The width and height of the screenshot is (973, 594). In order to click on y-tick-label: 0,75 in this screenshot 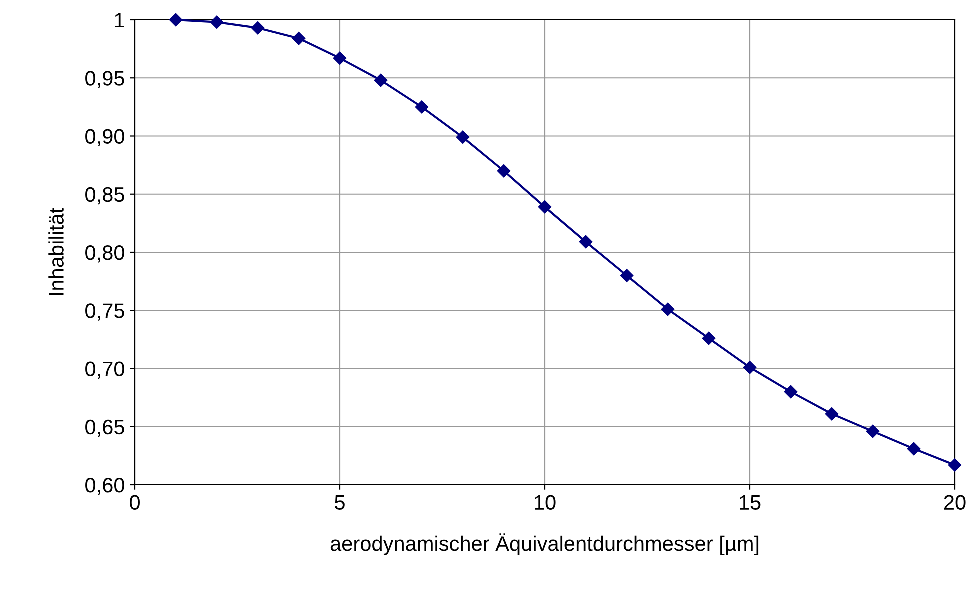, I will do `click(105, 312)`.